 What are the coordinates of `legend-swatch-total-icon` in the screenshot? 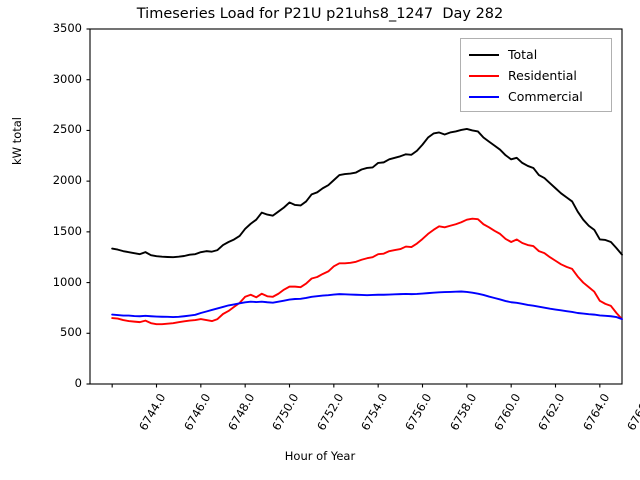 It's located at (484, 54).